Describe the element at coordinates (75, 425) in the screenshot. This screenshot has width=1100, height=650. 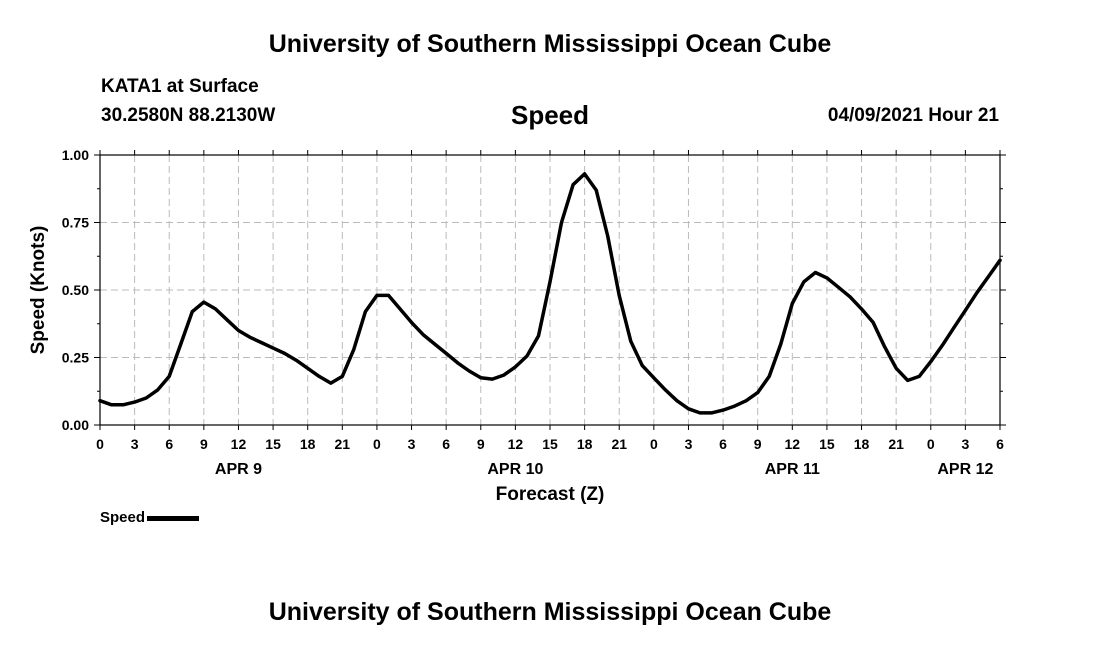
I see `y-tick-label: 0.00` at that location.